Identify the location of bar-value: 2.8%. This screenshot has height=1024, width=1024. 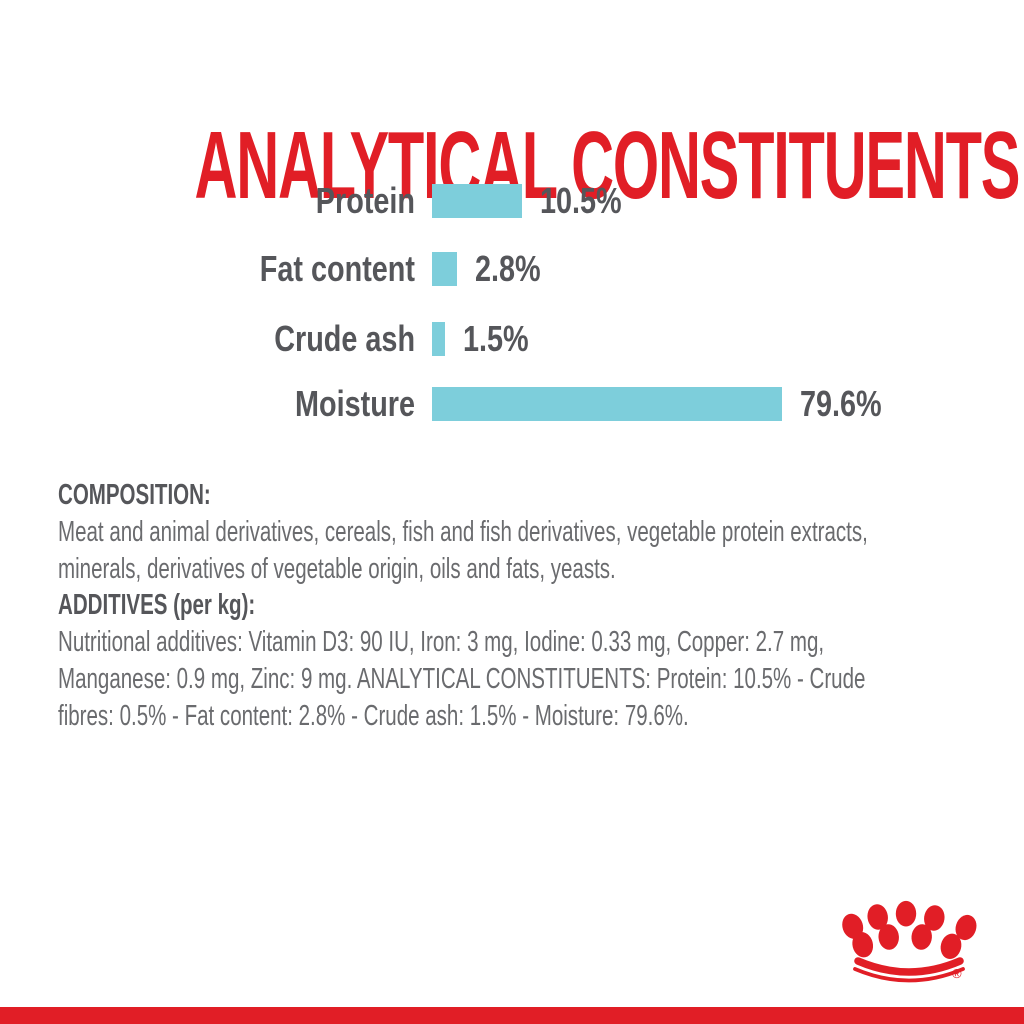
(508, 268).